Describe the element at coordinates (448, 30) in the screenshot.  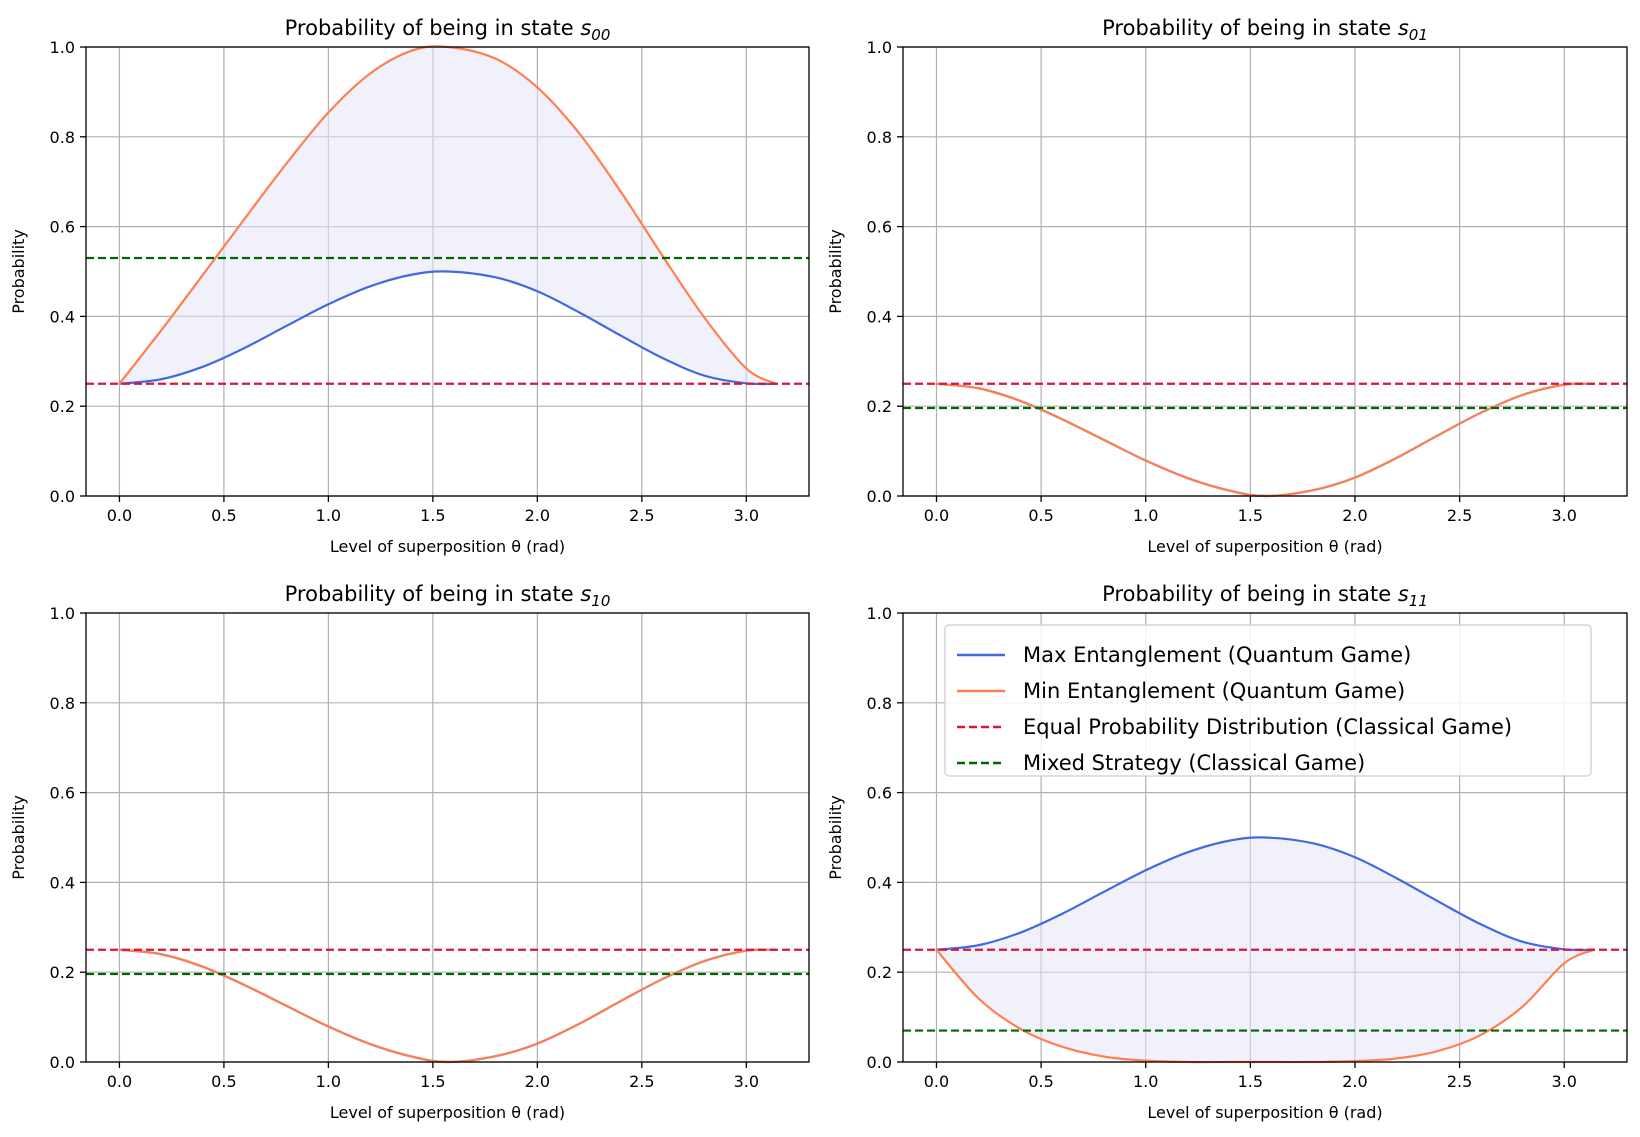
I see `subplot-title: Probability of being in state s00` at that location.